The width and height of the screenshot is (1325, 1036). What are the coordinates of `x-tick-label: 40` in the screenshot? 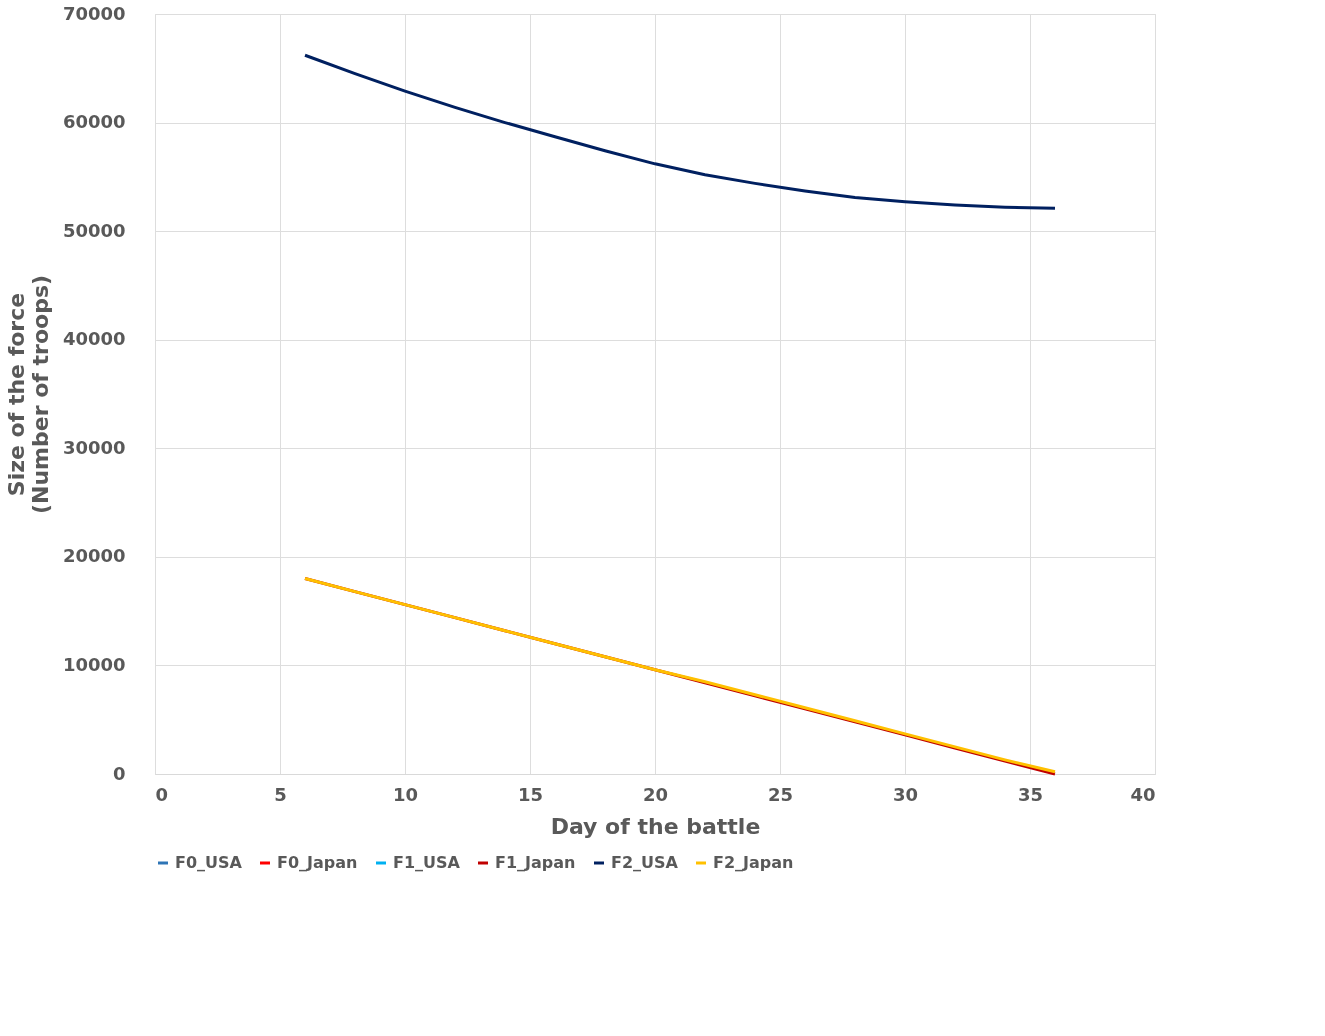 It's located at (1143, 794).